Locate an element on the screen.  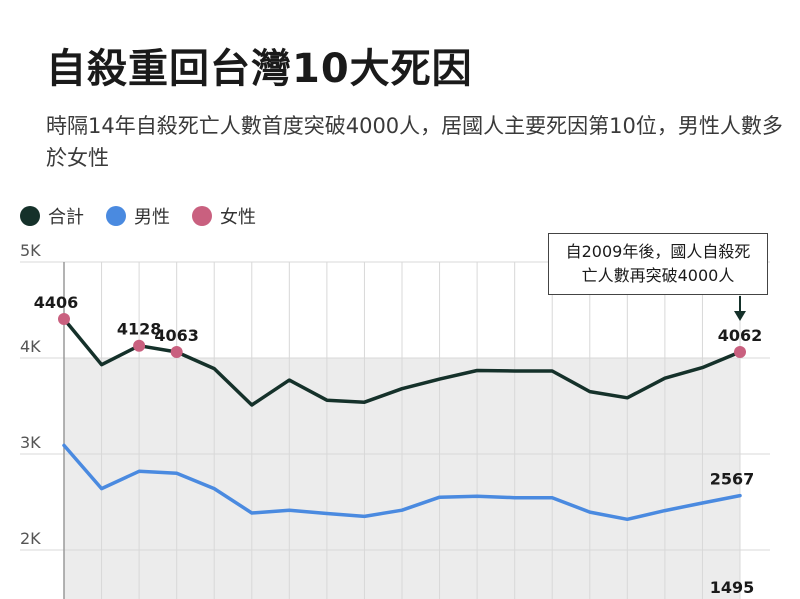
y-tick-label: 2K is located at coordinates (30, 538).